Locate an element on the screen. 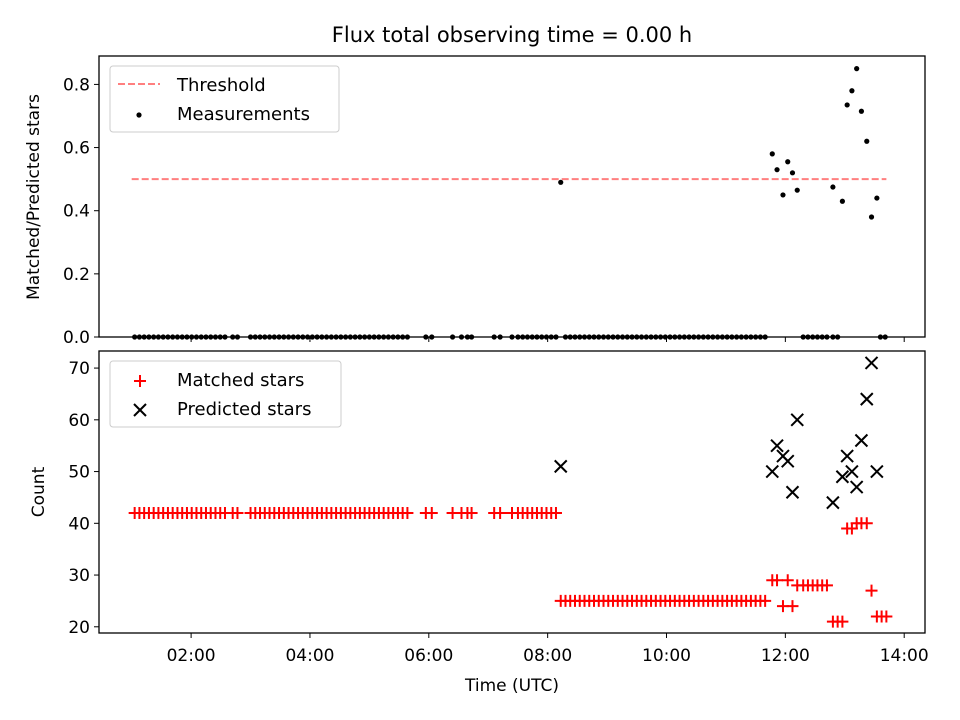 This screenshot has width=960, height=720. predicted-stars-legend-swatch is located at coordinates (140, 410).